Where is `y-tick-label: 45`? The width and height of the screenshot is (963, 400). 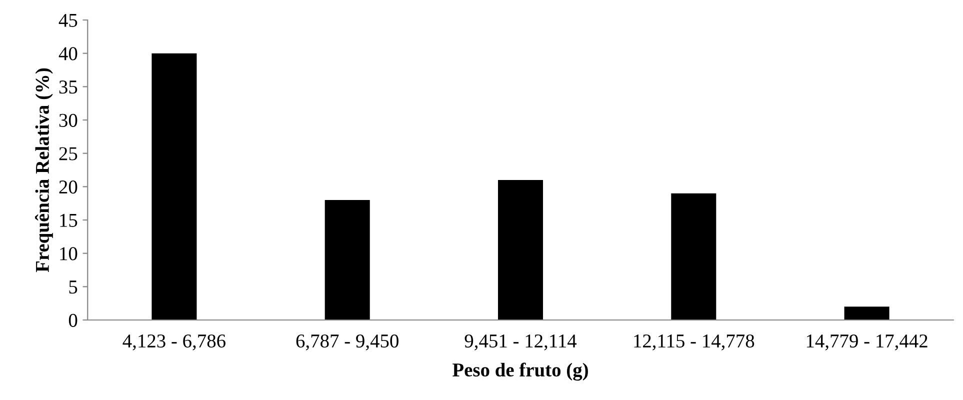 y-tick-label: 45 is located at coordinates (68, 20).